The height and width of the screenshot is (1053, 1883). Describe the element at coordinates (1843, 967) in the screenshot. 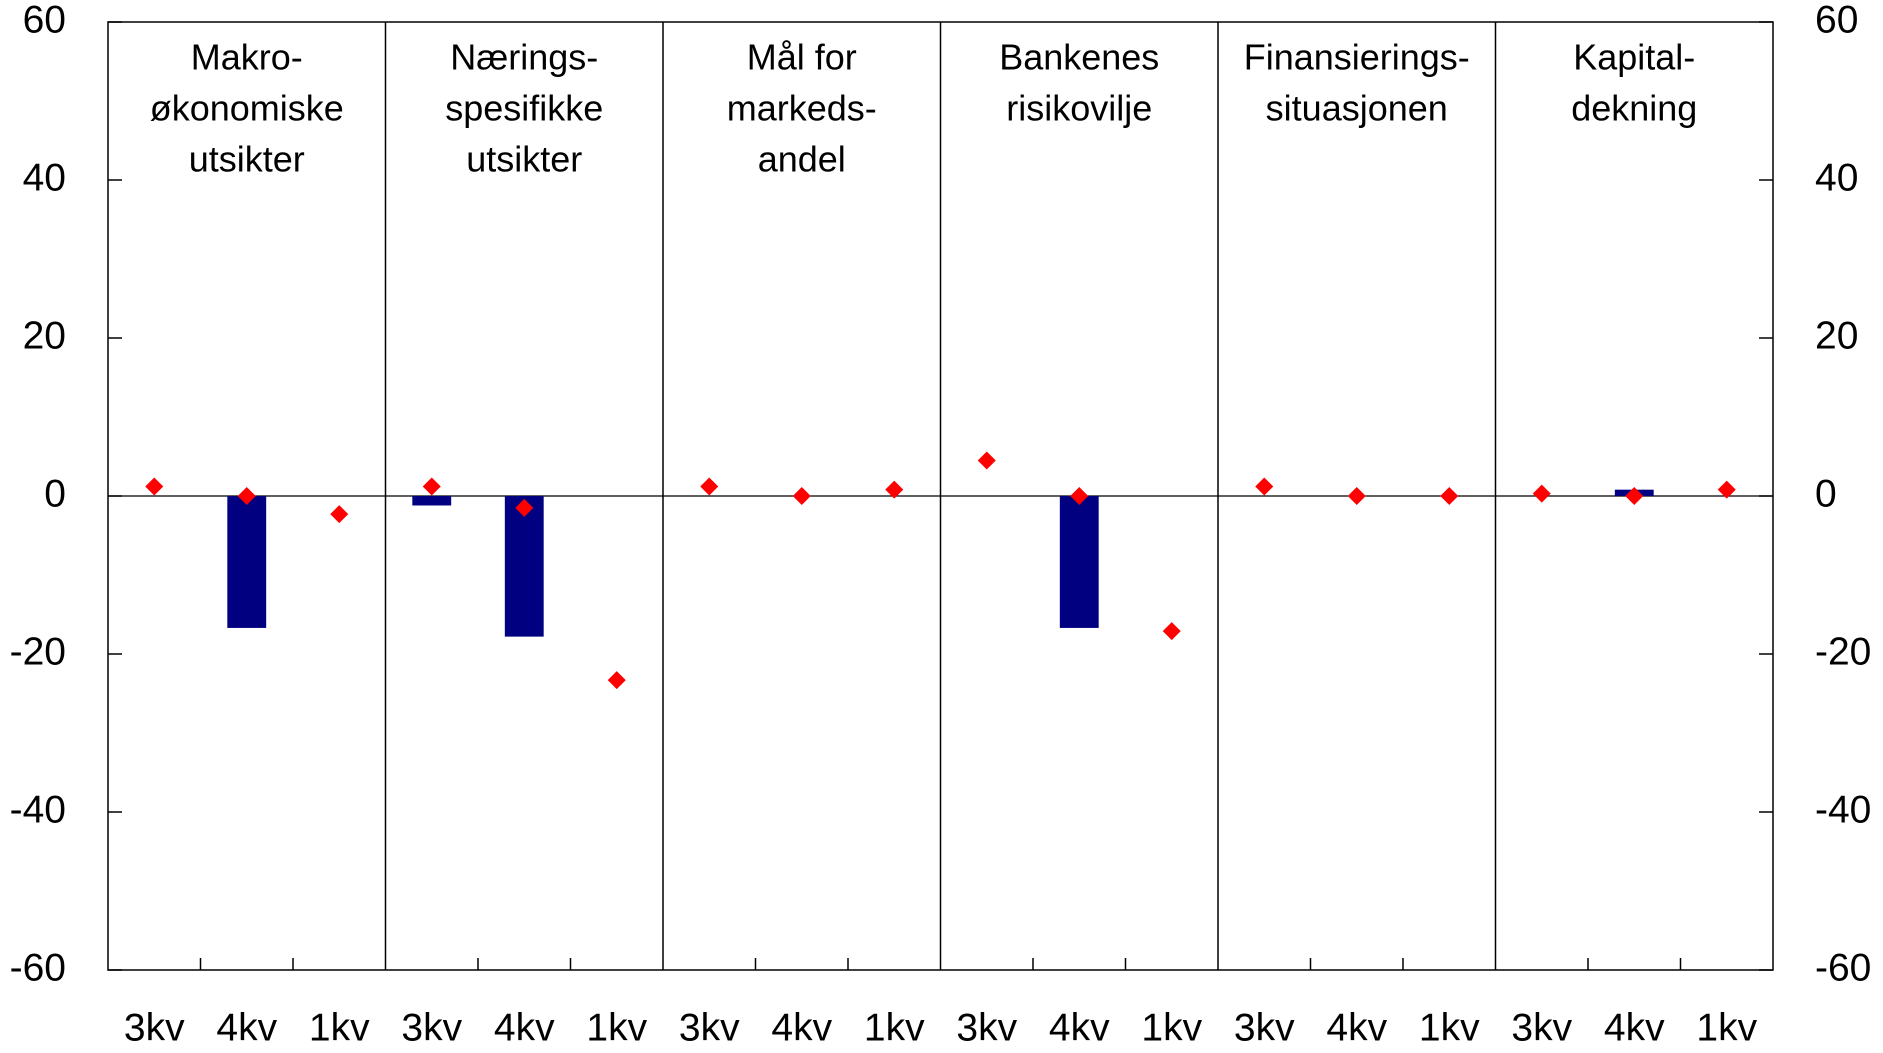

I see `y2-tick-label: -60` at that location.